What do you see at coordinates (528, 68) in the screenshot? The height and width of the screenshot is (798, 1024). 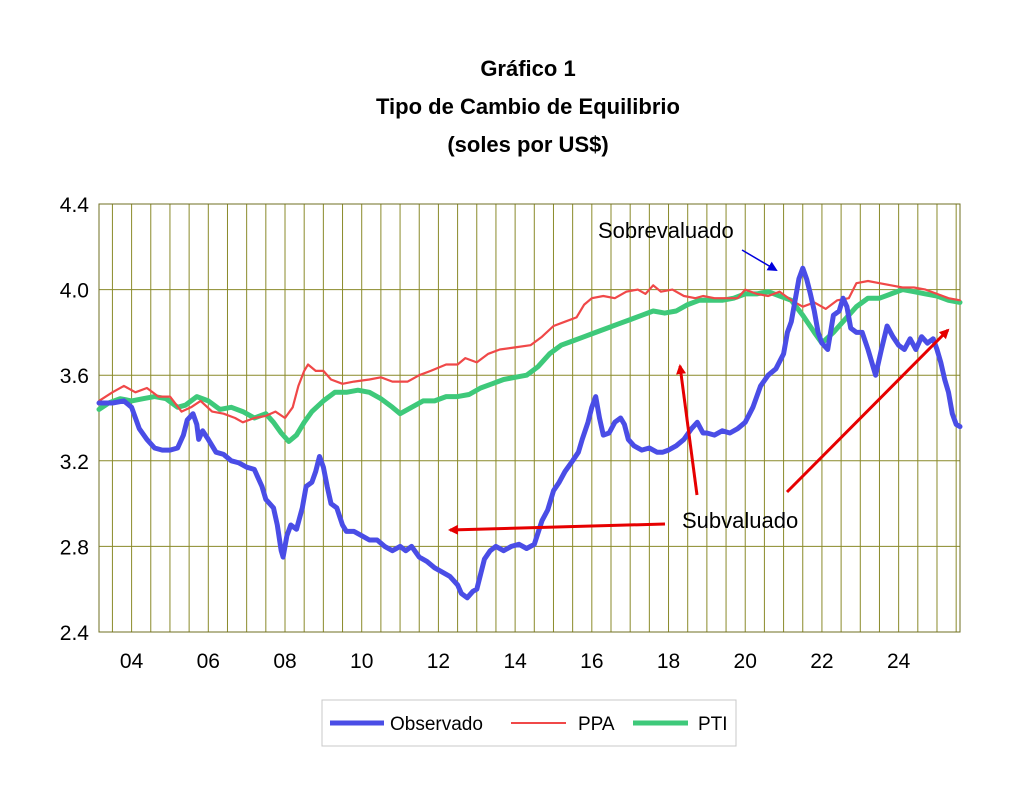 I see `chart-title: Gráfico 1` at bounding box center [528, 68].